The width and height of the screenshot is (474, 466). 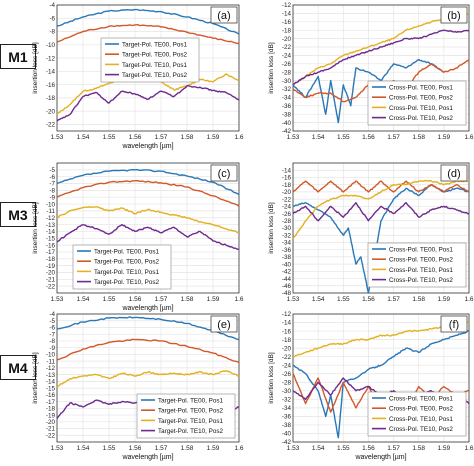 I want to click on y-tick-label: -46, so click(x=287, y=286).